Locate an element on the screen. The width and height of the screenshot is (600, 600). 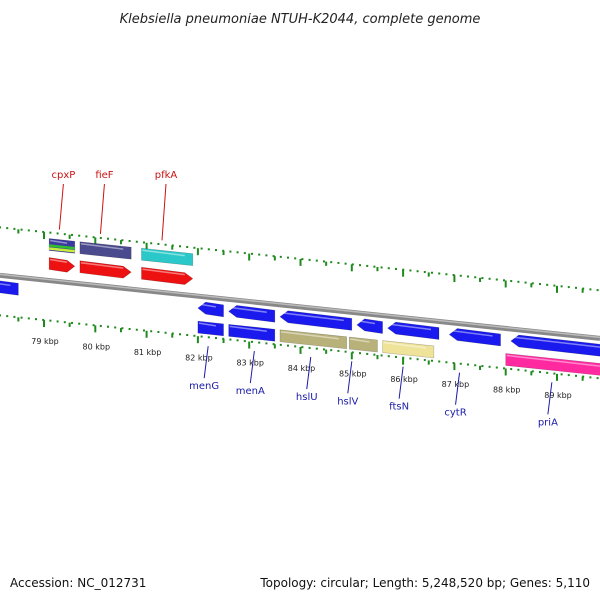
backbone-line is located at coordinates (300, 306).